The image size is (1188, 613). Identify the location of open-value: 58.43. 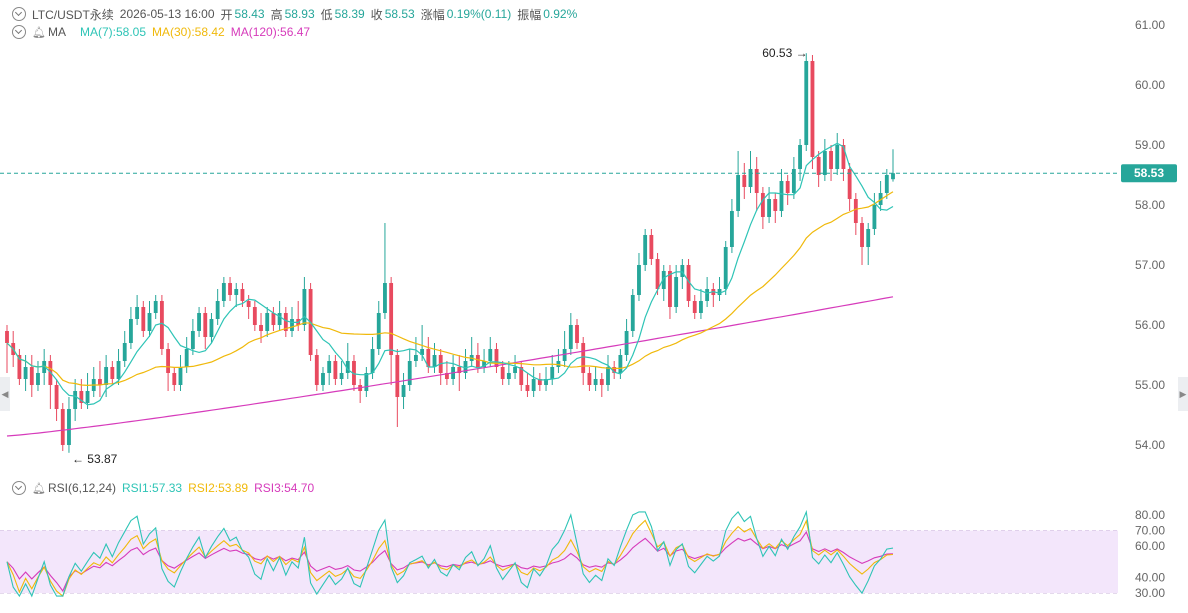
(249, 14).